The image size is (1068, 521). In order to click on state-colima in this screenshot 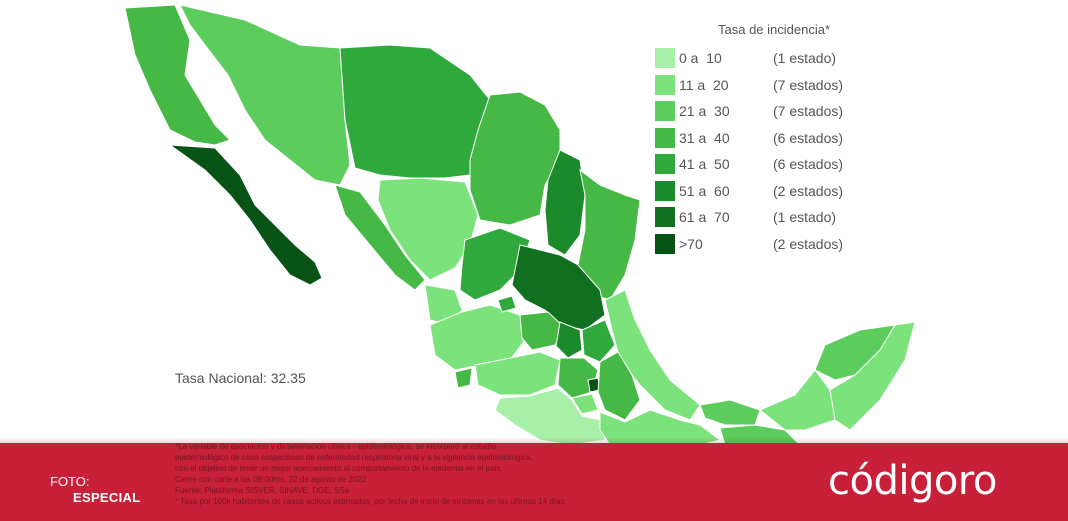, I will do `click(463, 378)`.